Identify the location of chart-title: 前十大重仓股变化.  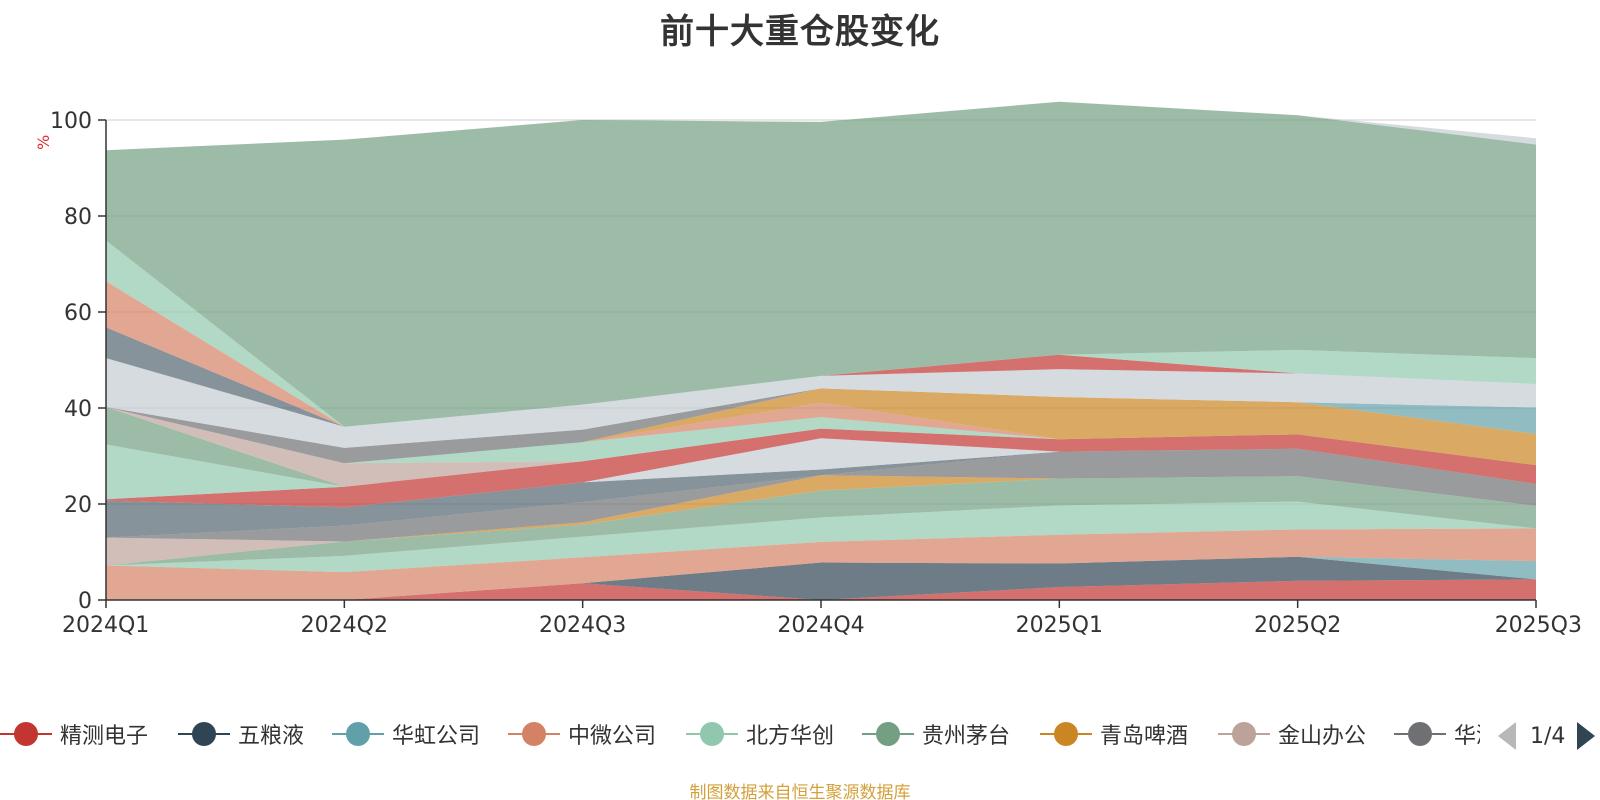
(800, 32).